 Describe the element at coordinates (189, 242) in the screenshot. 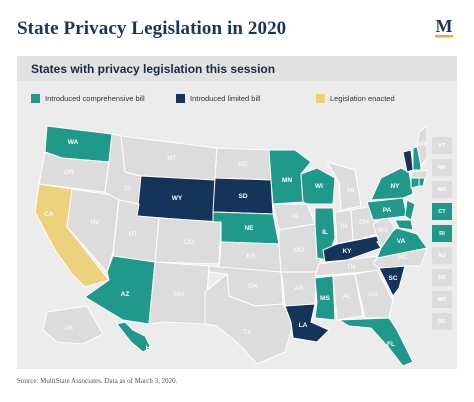

I see `label-CO: CO` at that location.